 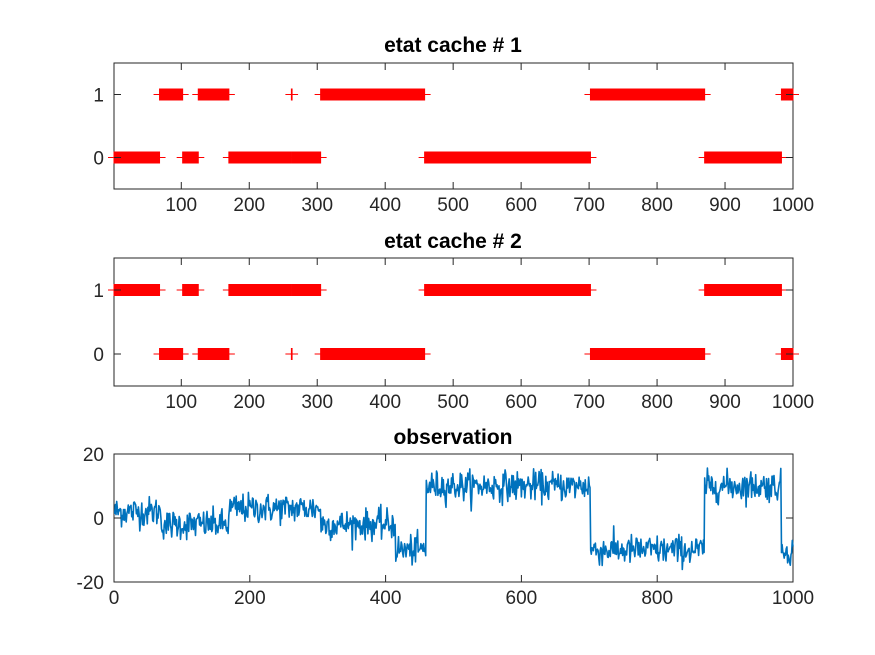 What do you see at coordinates (90, 583) in the screenshot?
I see `y-tick-label: -20` at bounding box center [90, 583].